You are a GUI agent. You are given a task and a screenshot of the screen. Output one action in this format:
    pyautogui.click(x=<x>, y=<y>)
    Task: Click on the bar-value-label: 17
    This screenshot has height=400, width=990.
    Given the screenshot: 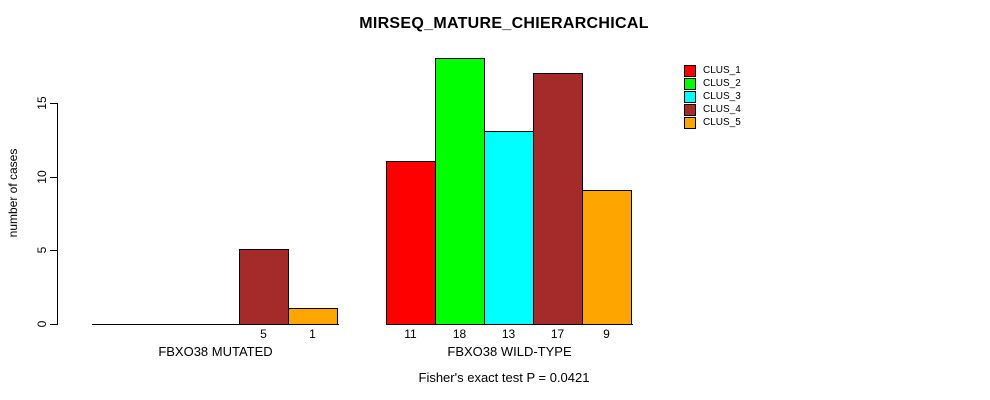 What is the action you would take?
    pyautogui.click(x=557, y=334)
    